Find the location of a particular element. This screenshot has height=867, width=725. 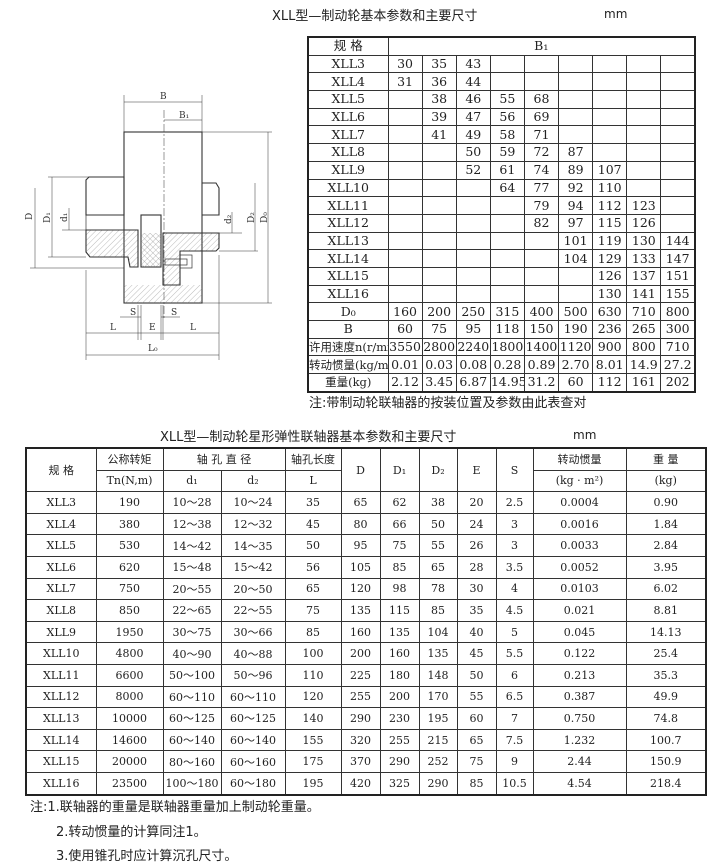

table-cell: 4.5 is located at coordinates (514, 610).